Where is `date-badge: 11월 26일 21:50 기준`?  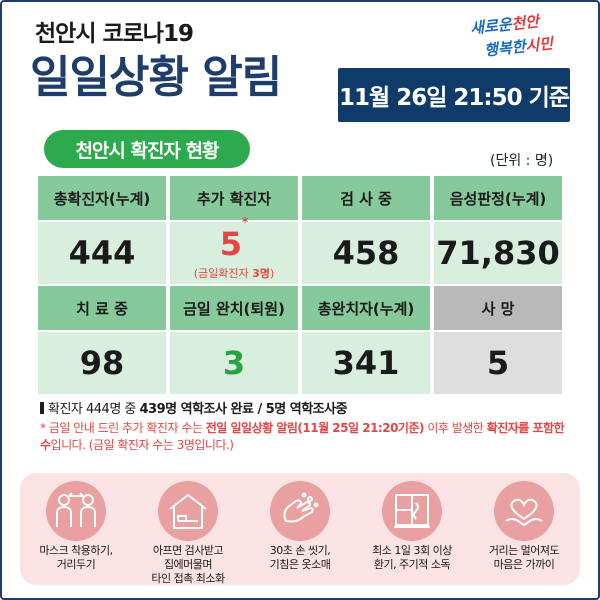 date-badge: 11월 26일 21:50 기준 is located at coordinates (454, 95).